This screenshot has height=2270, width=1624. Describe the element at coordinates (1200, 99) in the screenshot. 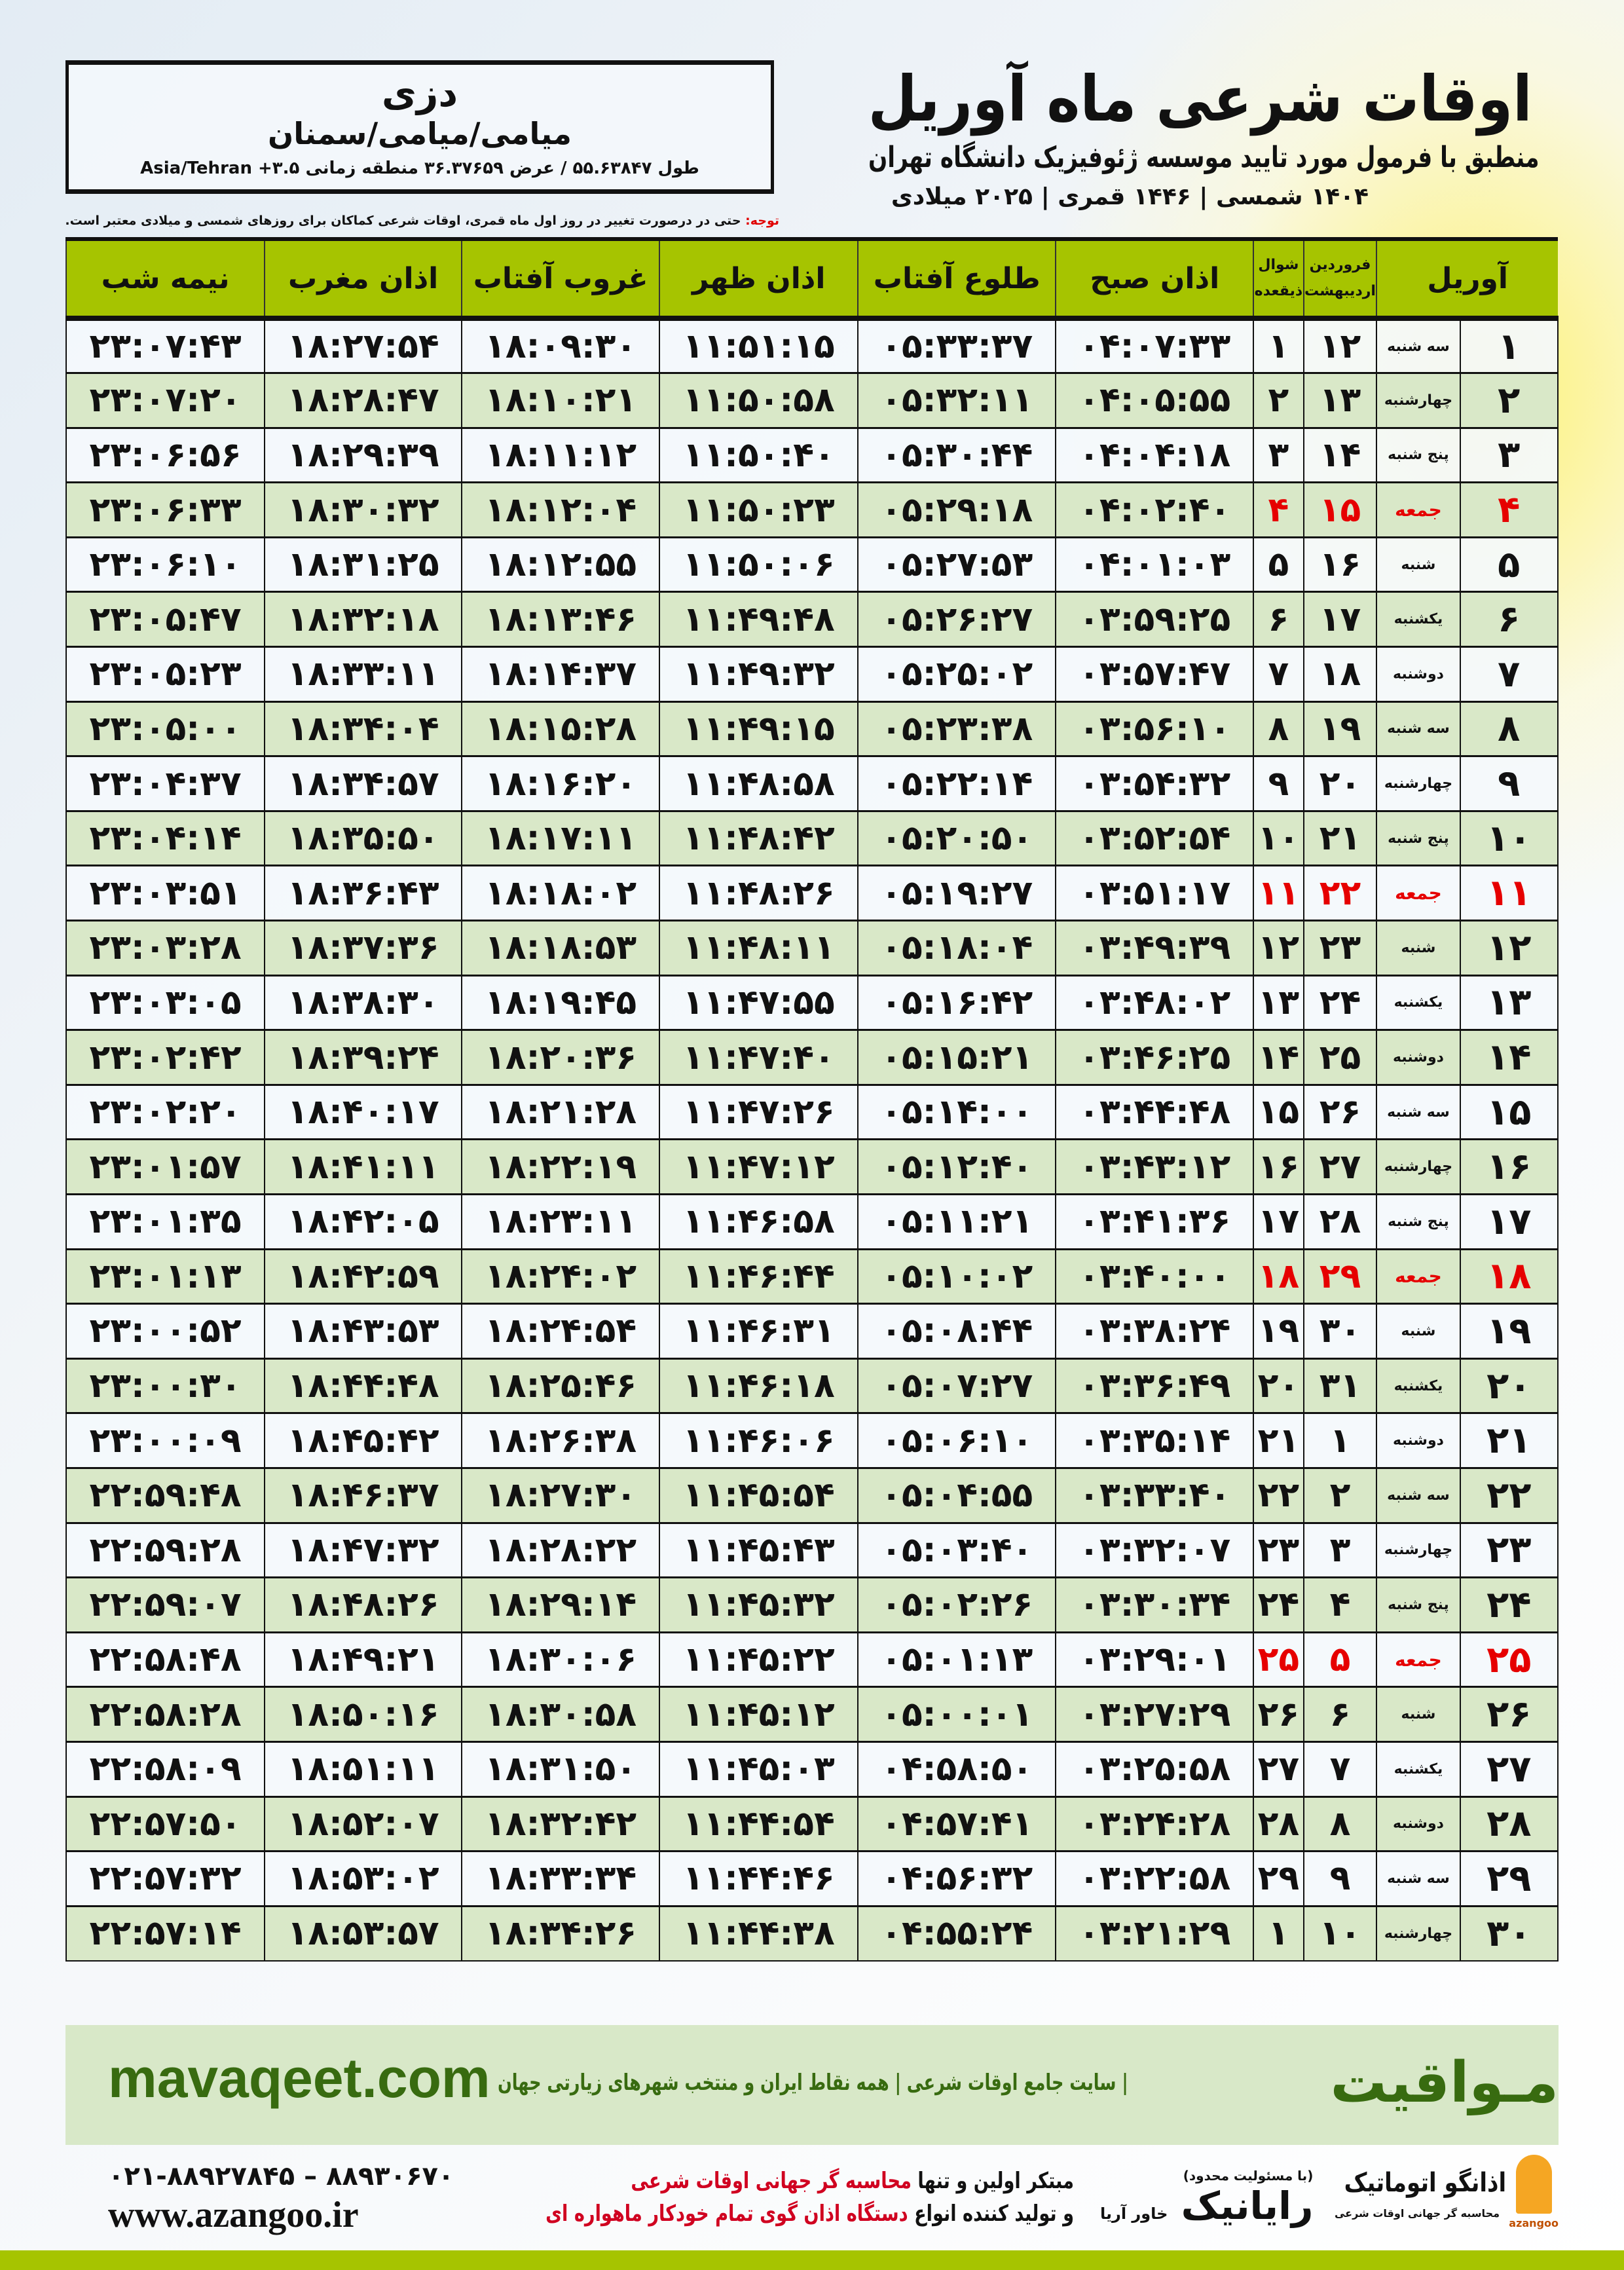

I see `page-title: اوقات شرعی ماه آوریل` at that location.